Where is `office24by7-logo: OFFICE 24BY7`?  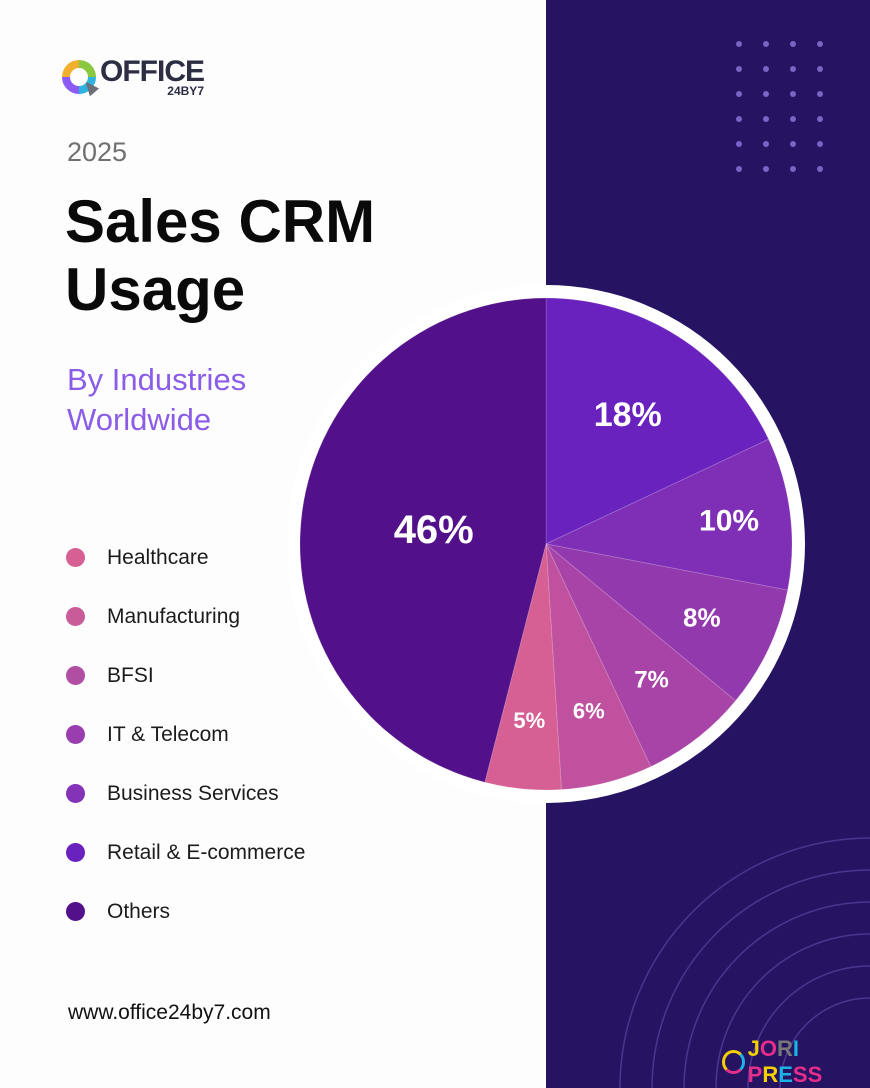 office24by7-logo: OFFICE 24BY7 is located at coordinates (133, 76).